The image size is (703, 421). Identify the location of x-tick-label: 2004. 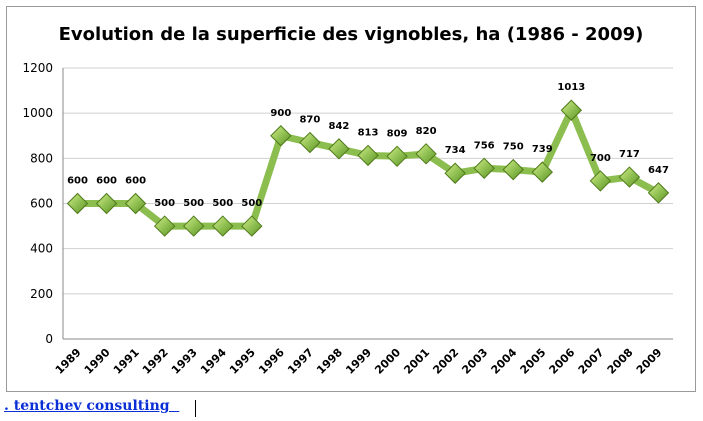
(504, 361).